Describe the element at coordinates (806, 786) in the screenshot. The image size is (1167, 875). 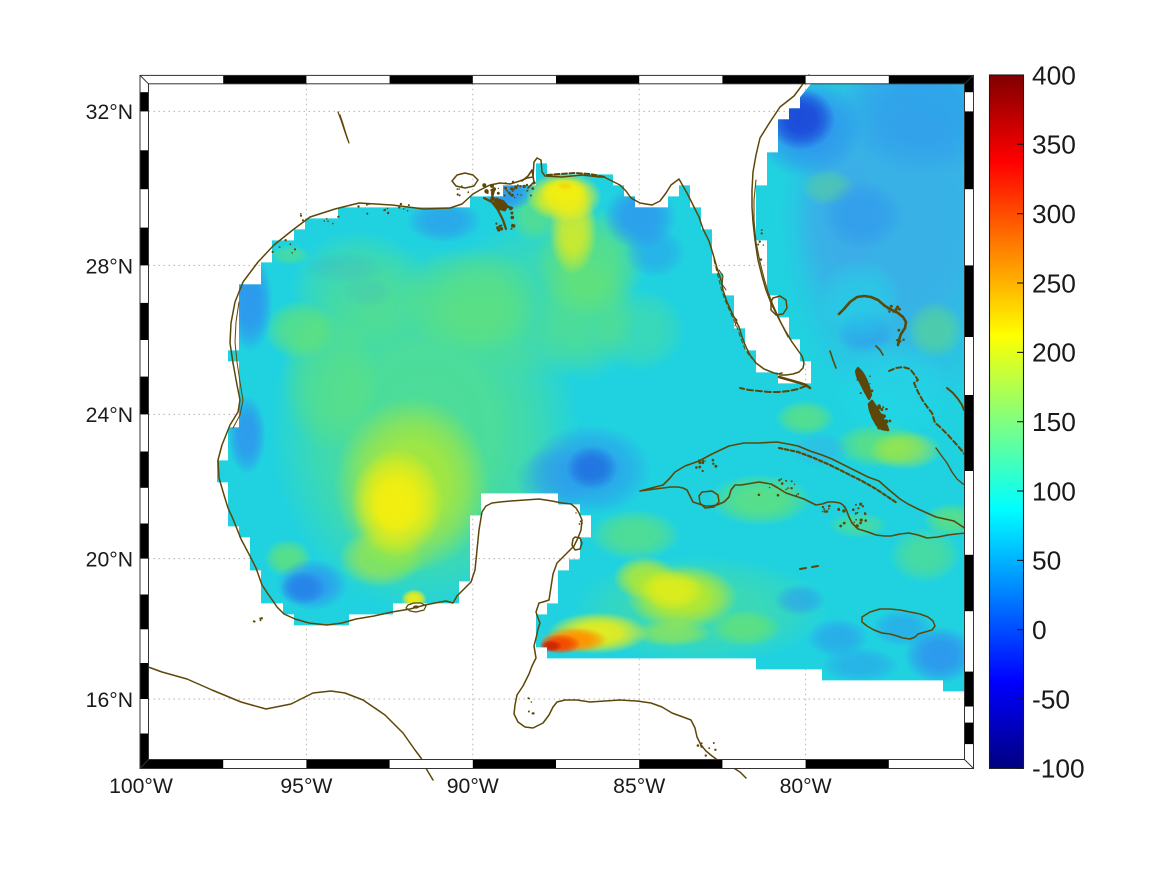
I see `svg-text: 80°W` at that location.